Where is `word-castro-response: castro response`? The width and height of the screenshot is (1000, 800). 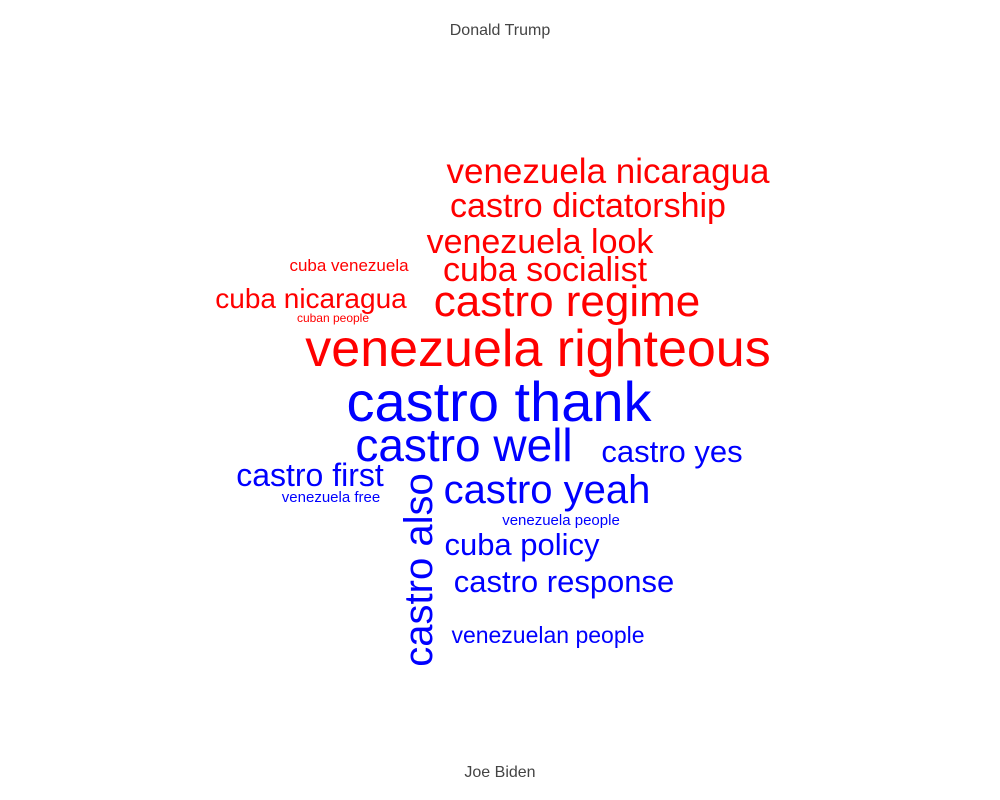
word-castro-response: castro response is located at coordinates (564, 581).